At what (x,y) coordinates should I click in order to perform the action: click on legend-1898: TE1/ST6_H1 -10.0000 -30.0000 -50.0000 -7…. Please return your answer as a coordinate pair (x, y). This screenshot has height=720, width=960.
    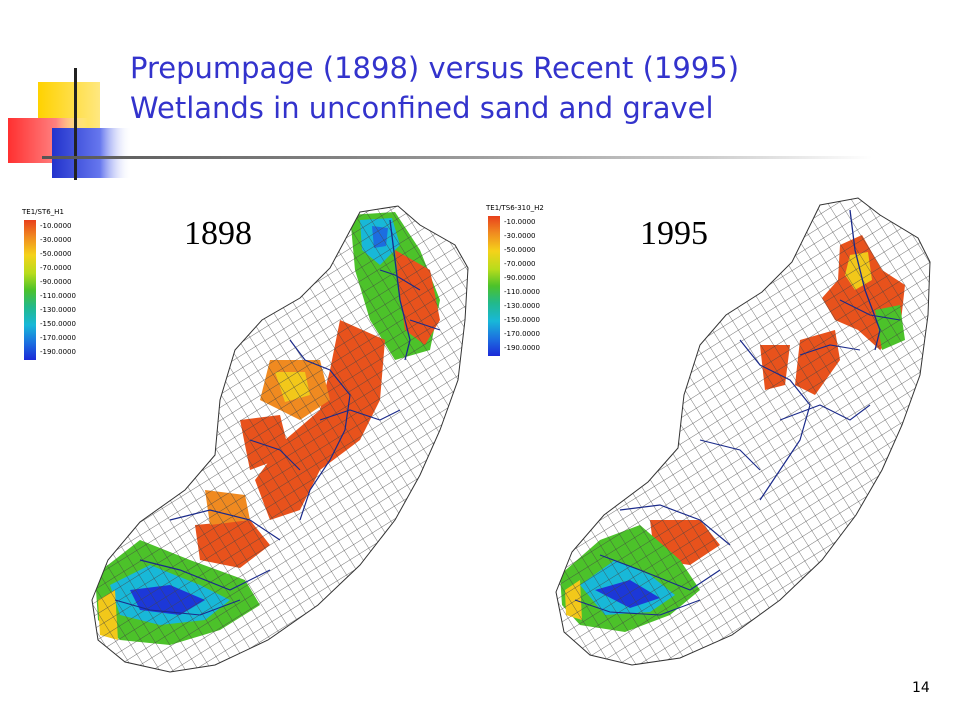
    Looking at the image, I should click on (57, 288).